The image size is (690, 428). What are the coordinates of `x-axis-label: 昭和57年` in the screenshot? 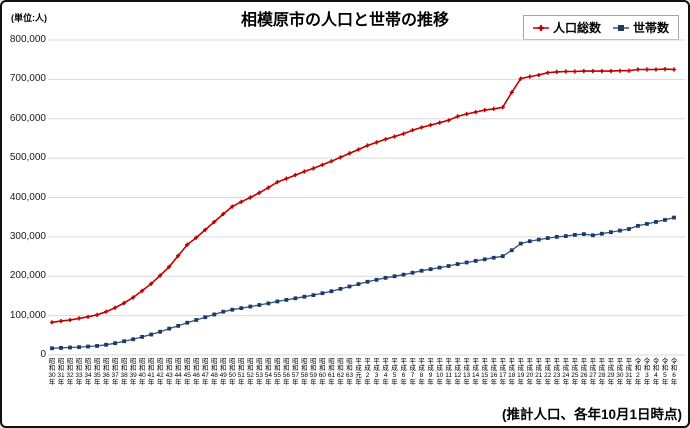 It's located at (295, 372).